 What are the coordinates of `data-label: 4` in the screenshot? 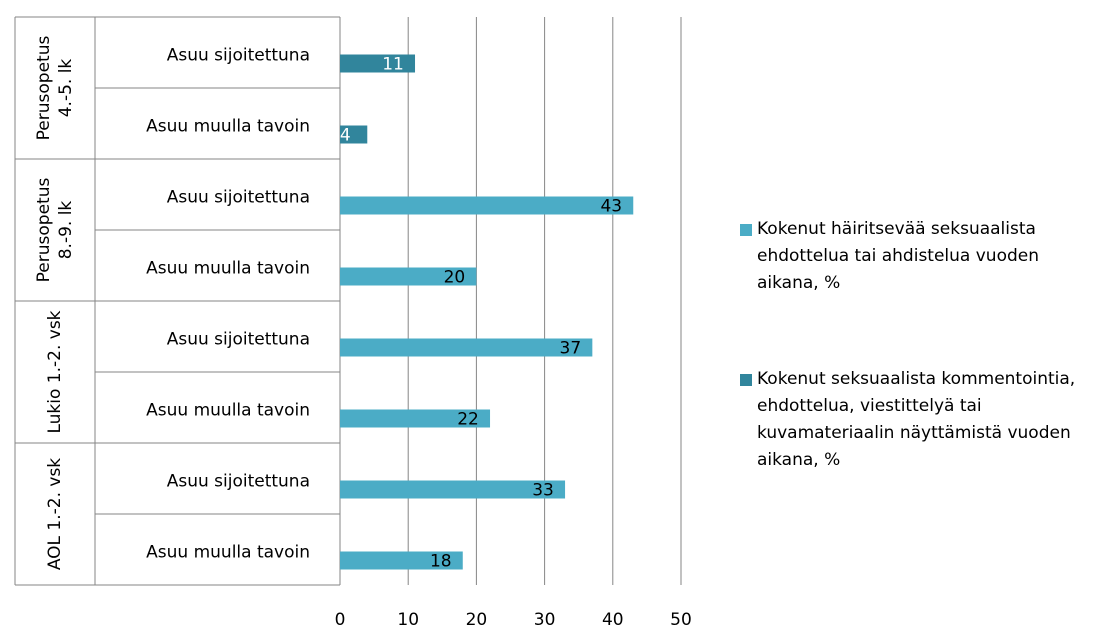 It's located at (345, 136).